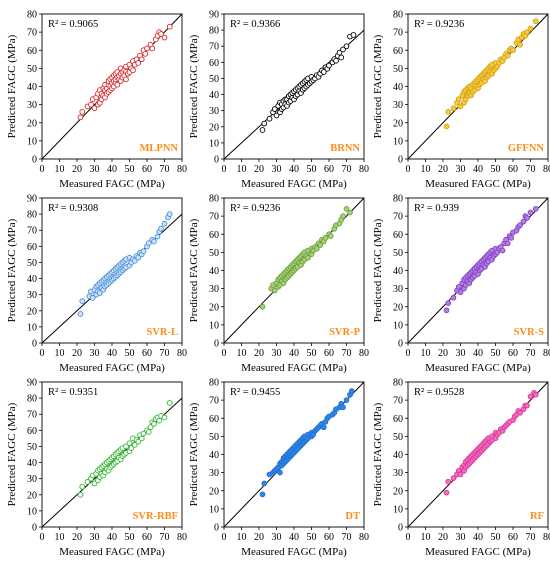  I want to click on model-name-label: SVR-L, so click(162, 332).